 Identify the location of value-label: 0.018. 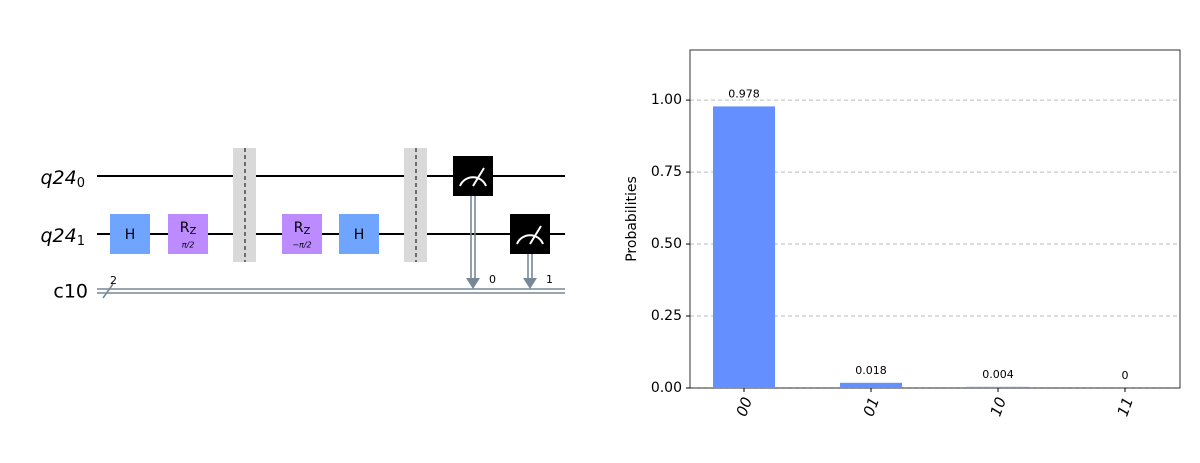
(871, 370).